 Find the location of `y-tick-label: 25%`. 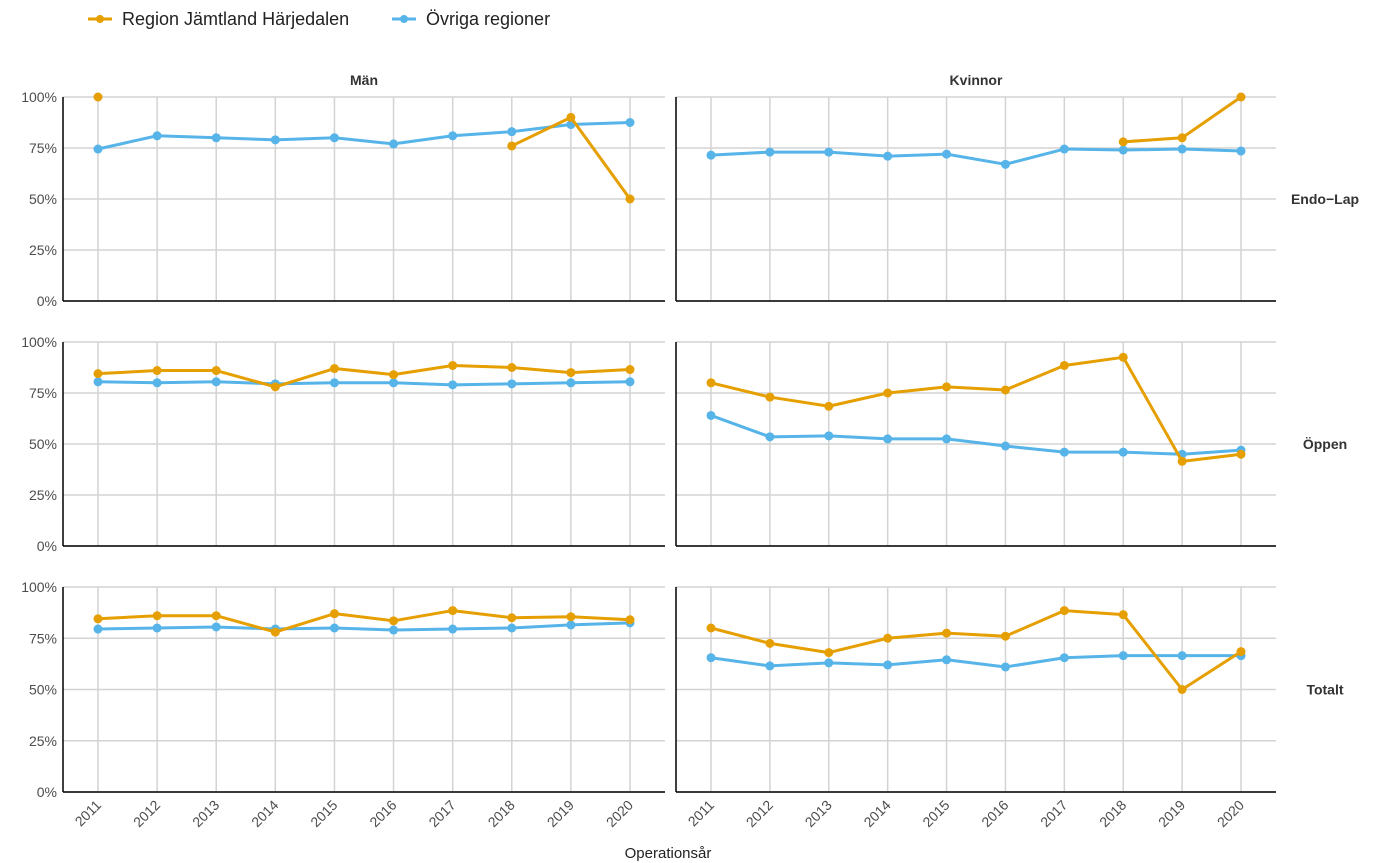

y-tick-label: 25% is located at coordinates (43, 250).